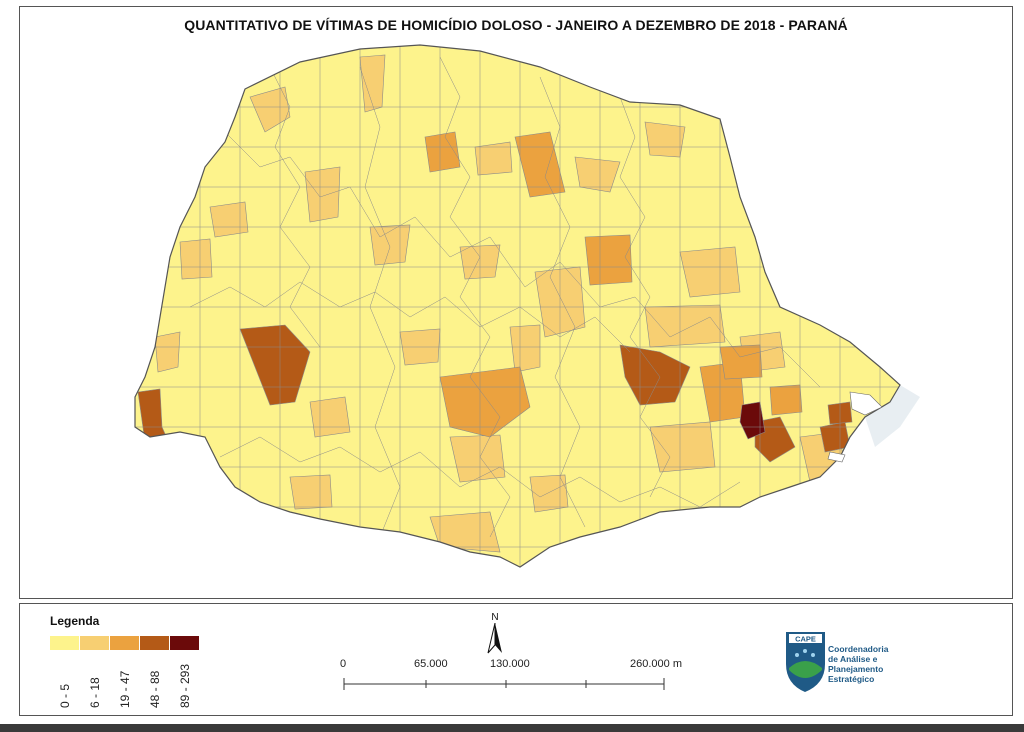 The image size is (1024, 732). Describe the element at coordinates (836, 457) in the screenshot. I see `guaratuba-bay` at that location.